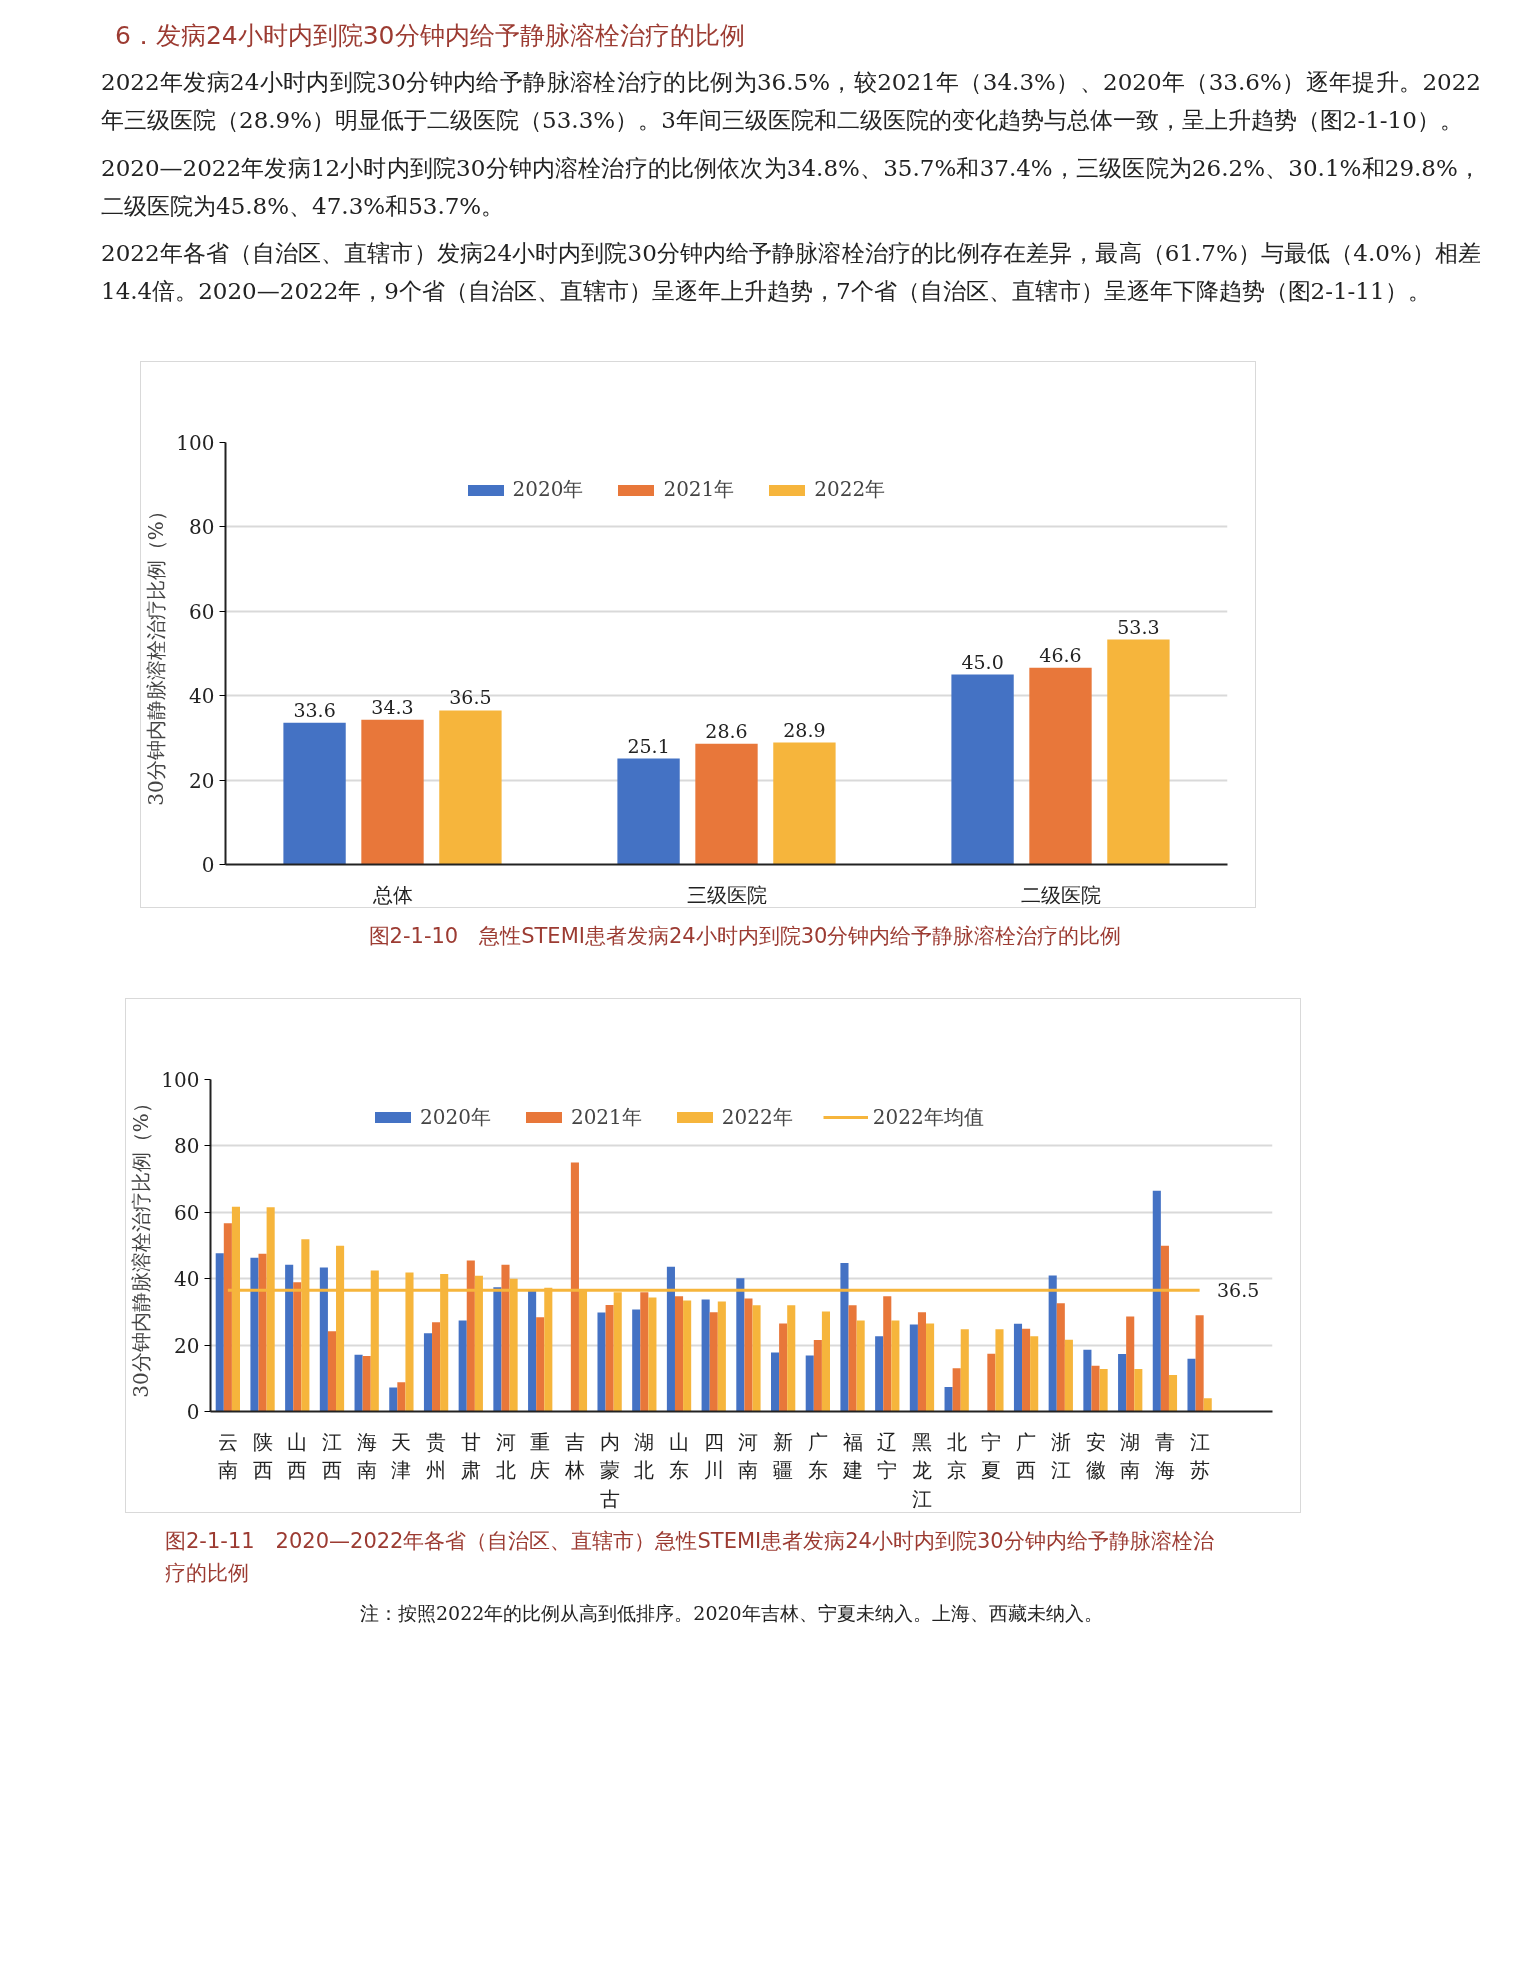 The width and height of the screenshot is (1536, 1985). What do you see at coordinates (726, 894) in the screenshot?
I see `x-tick-label: 三级医院` at bounding box center [726, 894].